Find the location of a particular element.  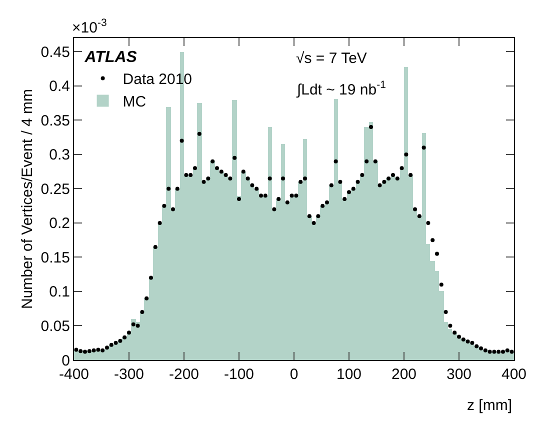

y-tick-label: 0.05 is located at coordinates (55, 326).